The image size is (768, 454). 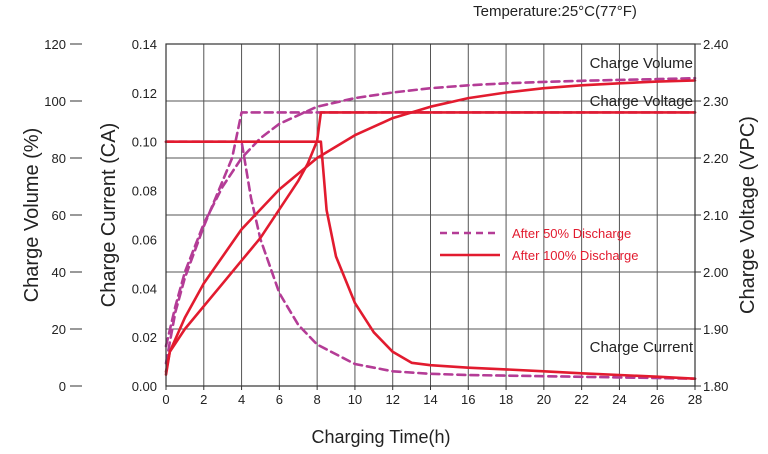 What do you see at coordinates (715, 158) in the screenshot?
I see `voltage-tick-label: 2.20` at bounding box center [715, 158].